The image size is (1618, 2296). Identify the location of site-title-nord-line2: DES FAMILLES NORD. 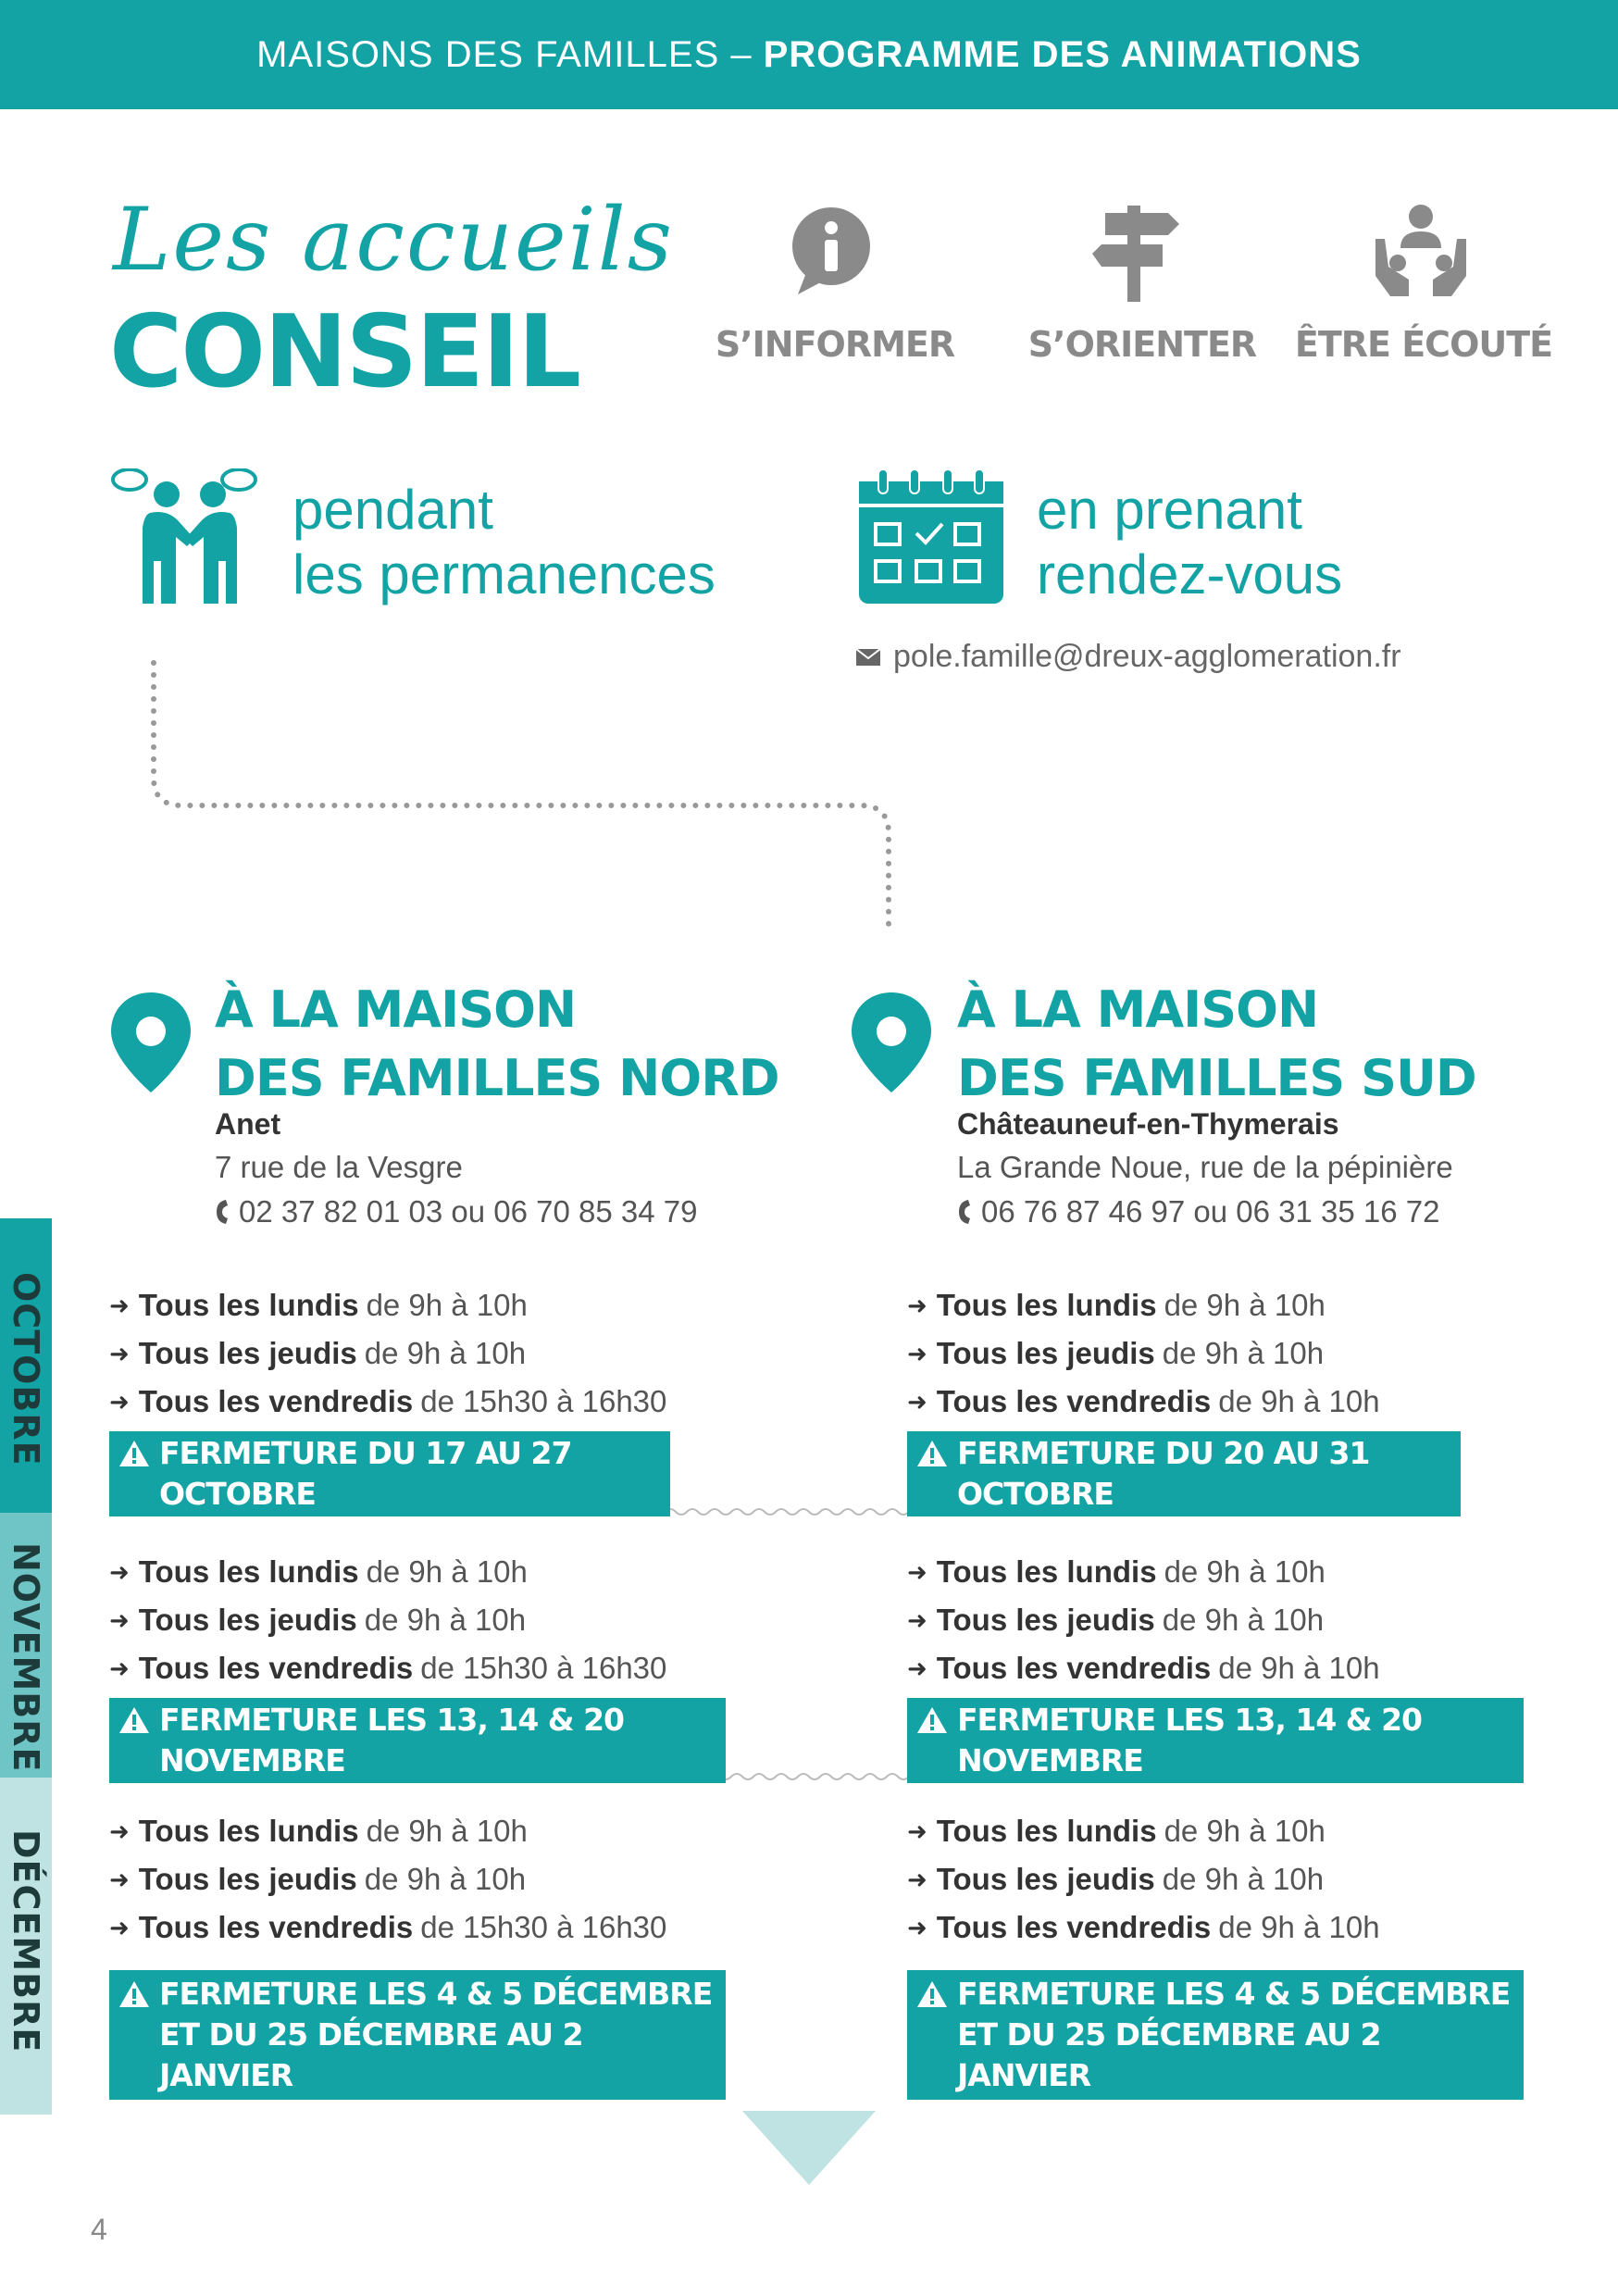
(497, 1078).